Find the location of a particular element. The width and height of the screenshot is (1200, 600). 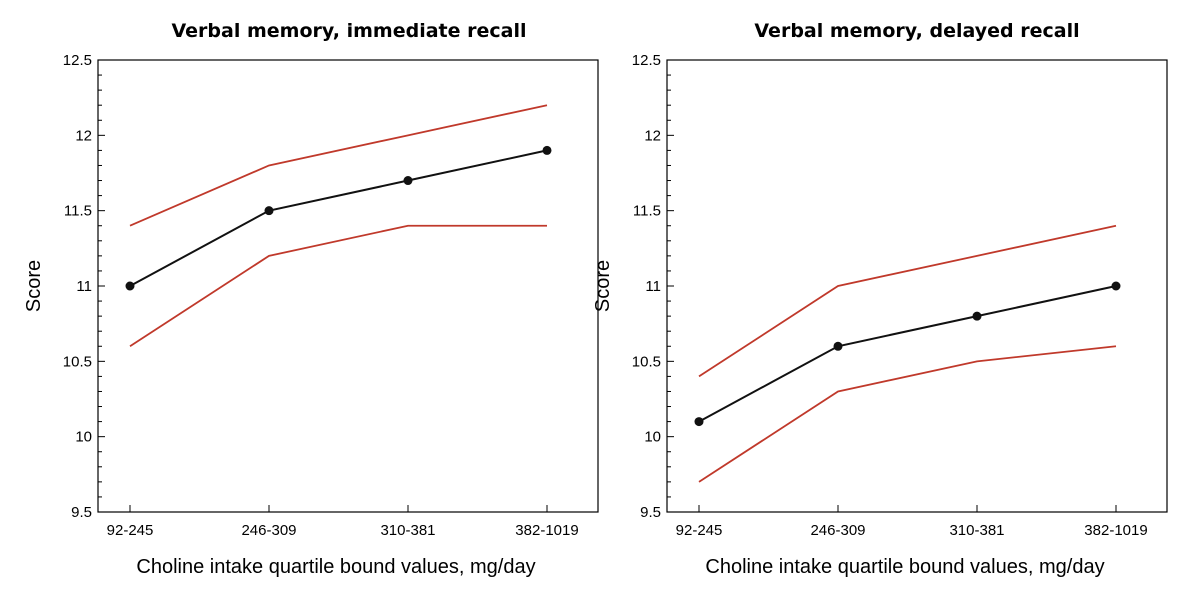

chart-title: Verbal memory, delayed recall is located at coordinates (916, 31).